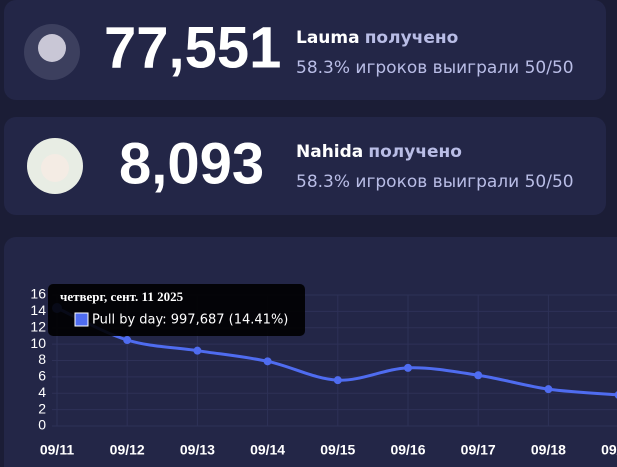  Describe the element at coordinates (81, 319) in the screenshot. I see `tooltip-swatch` at that location.